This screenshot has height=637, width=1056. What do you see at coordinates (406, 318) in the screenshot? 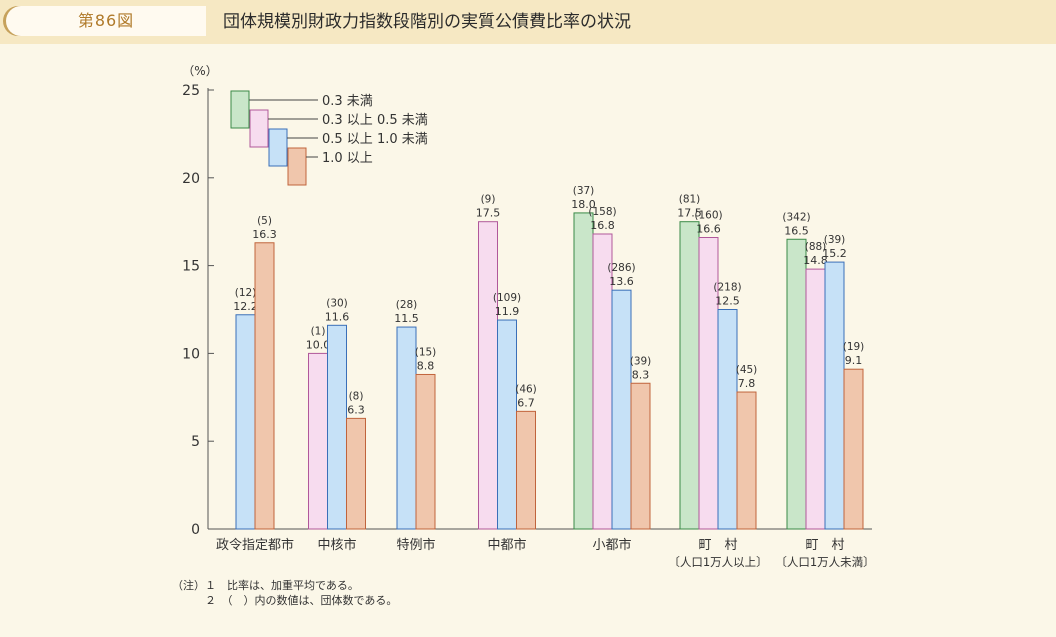
I see `bar-value-label: 11.5` at bounding box center [406, 318].